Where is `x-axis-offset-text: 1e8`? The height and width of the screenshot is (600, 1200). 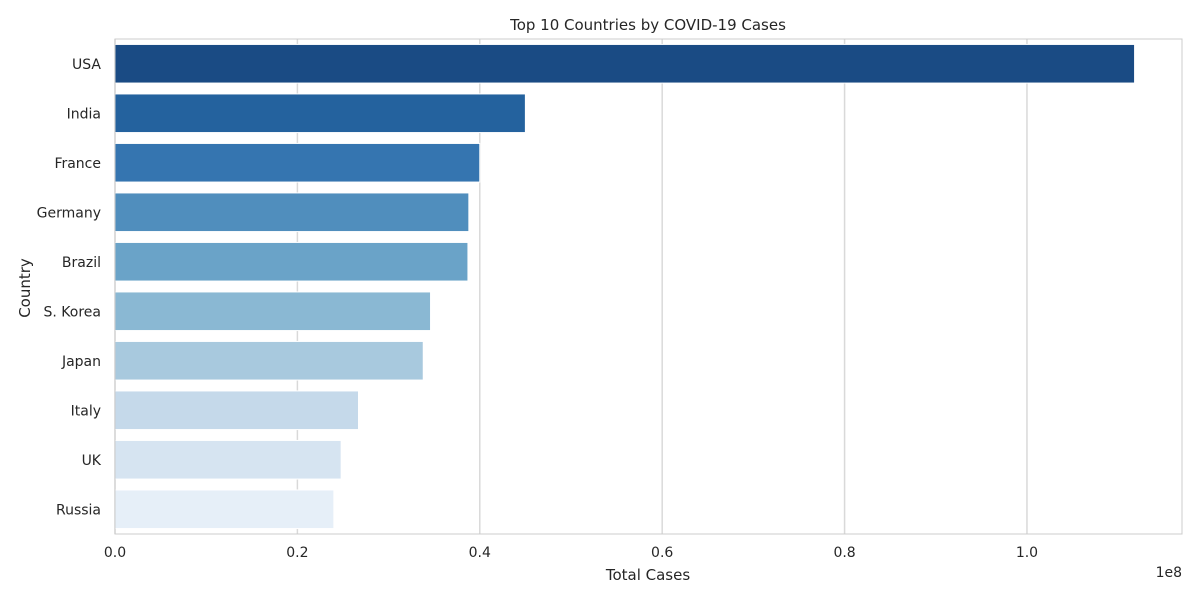
x-axis-offset-text: 1e8 is located at coordinates (1169, 573).